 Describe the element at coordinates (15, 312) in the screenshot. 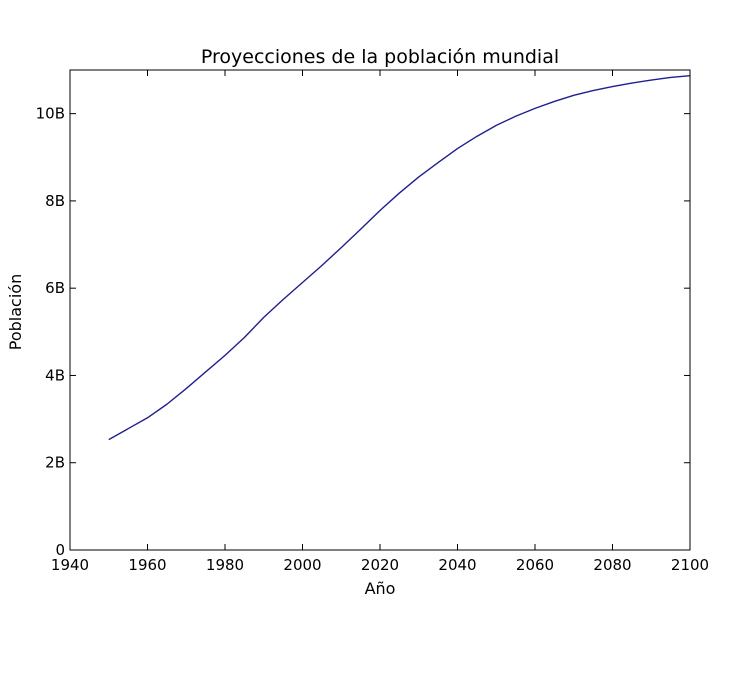

I see `y-axis-label: Población` at that location.